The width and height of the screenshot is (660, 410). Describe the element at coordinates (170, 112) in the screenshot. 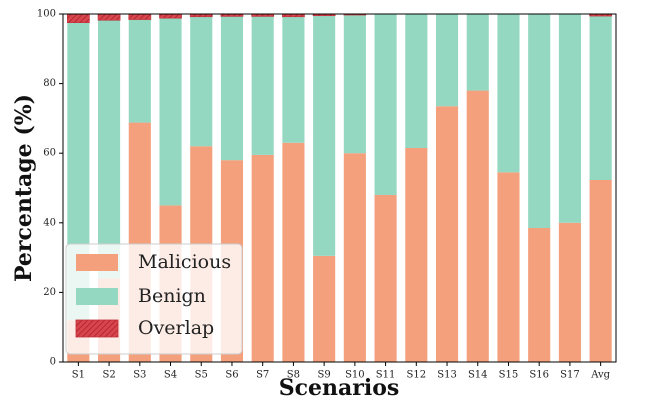

I see `bar-benign-s4` at that location.